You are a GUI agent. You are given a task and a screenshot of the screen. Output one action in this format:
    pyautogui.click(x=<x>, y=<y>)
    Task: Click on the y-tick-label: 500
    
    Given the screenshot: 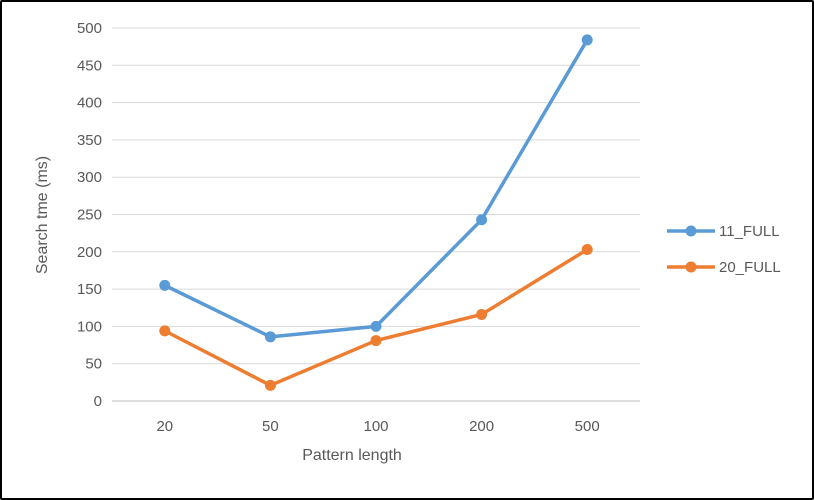 What is the action you would take?
    pyautogui.click(x=89, y=28)
    